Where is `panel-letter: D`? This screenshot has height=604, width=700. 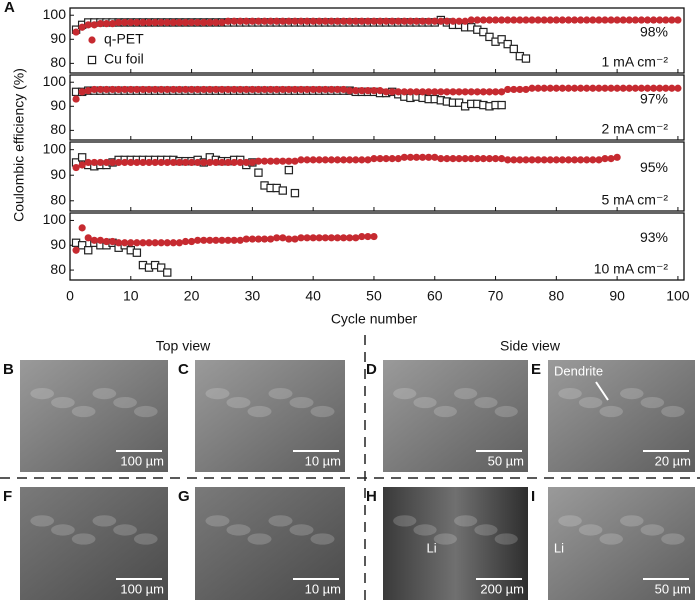
panel-letter: D is located at coordinates (371, 369).